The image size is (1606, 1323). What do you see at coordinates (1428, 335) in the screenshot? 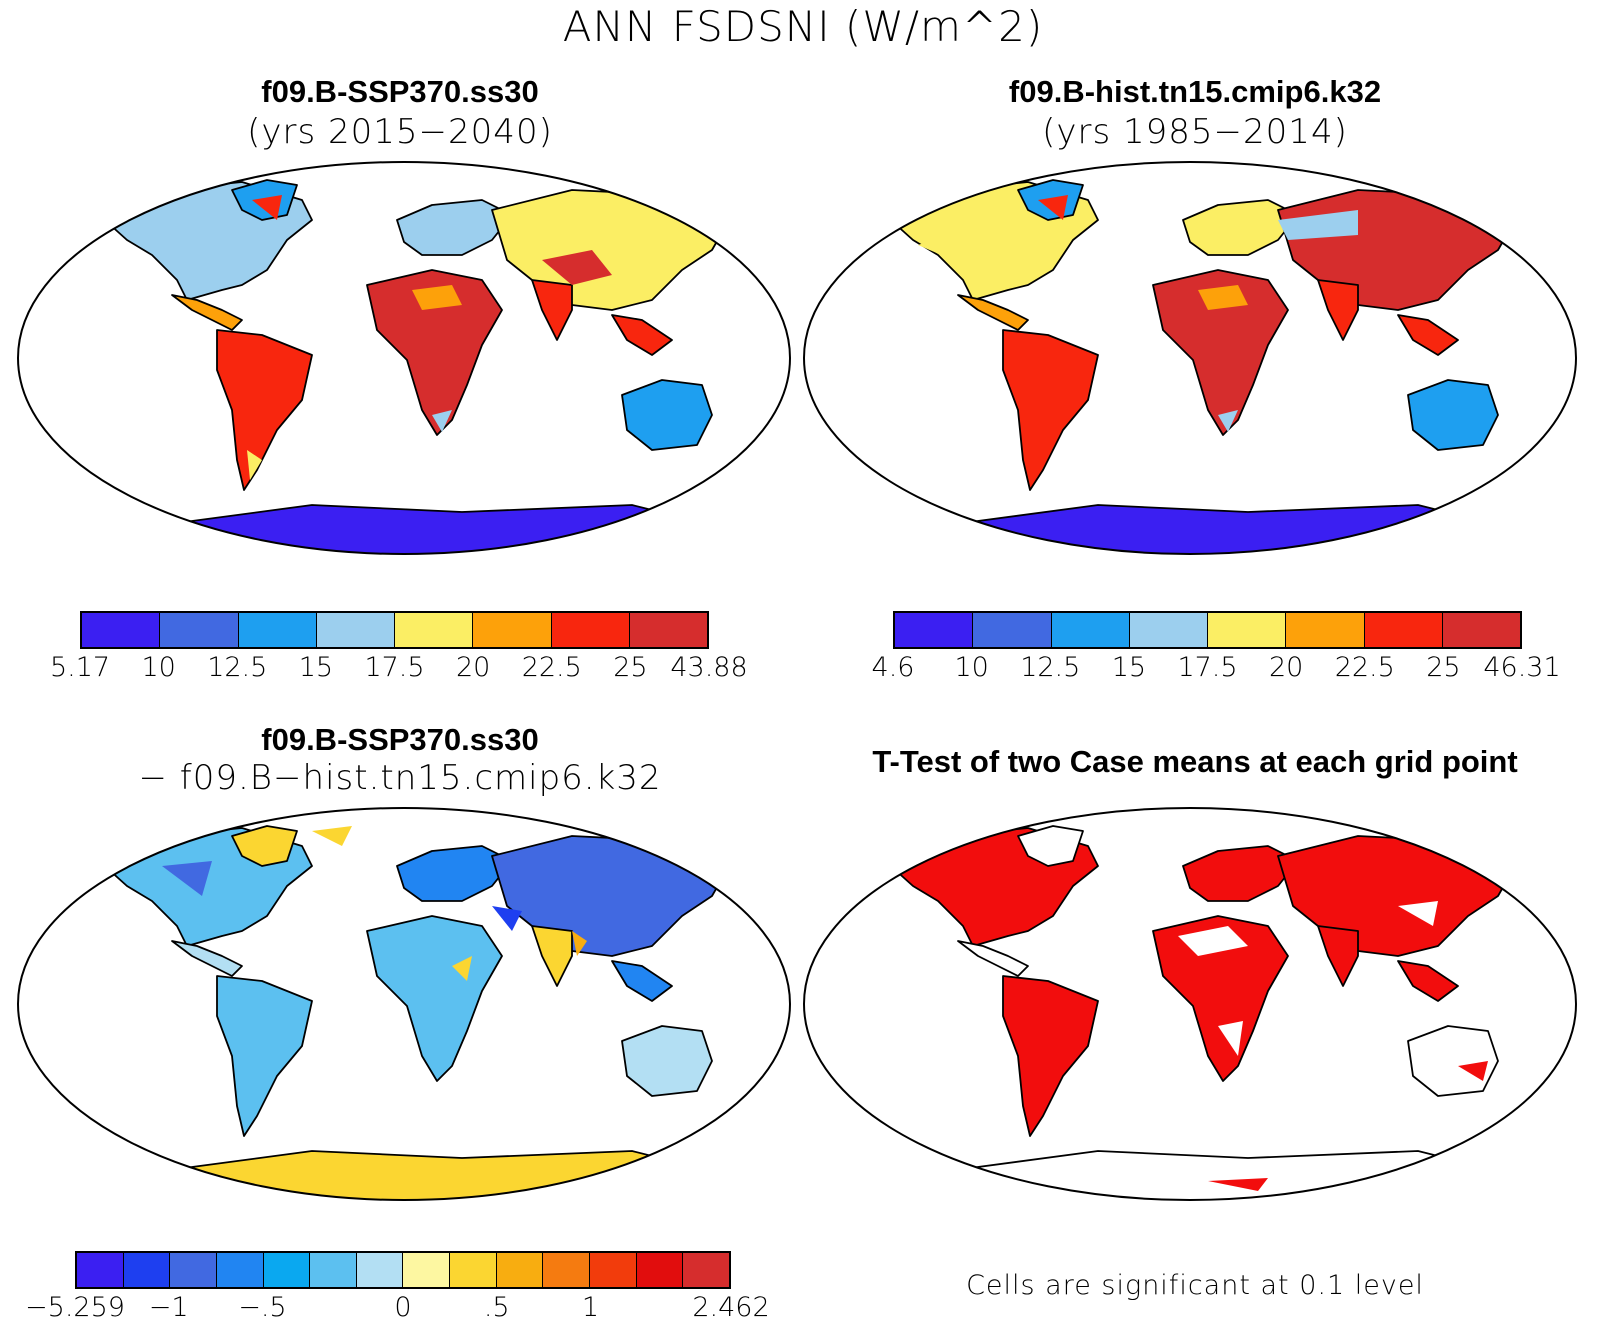
I see `landmass-seasia` at bounding box center [1428, 335].